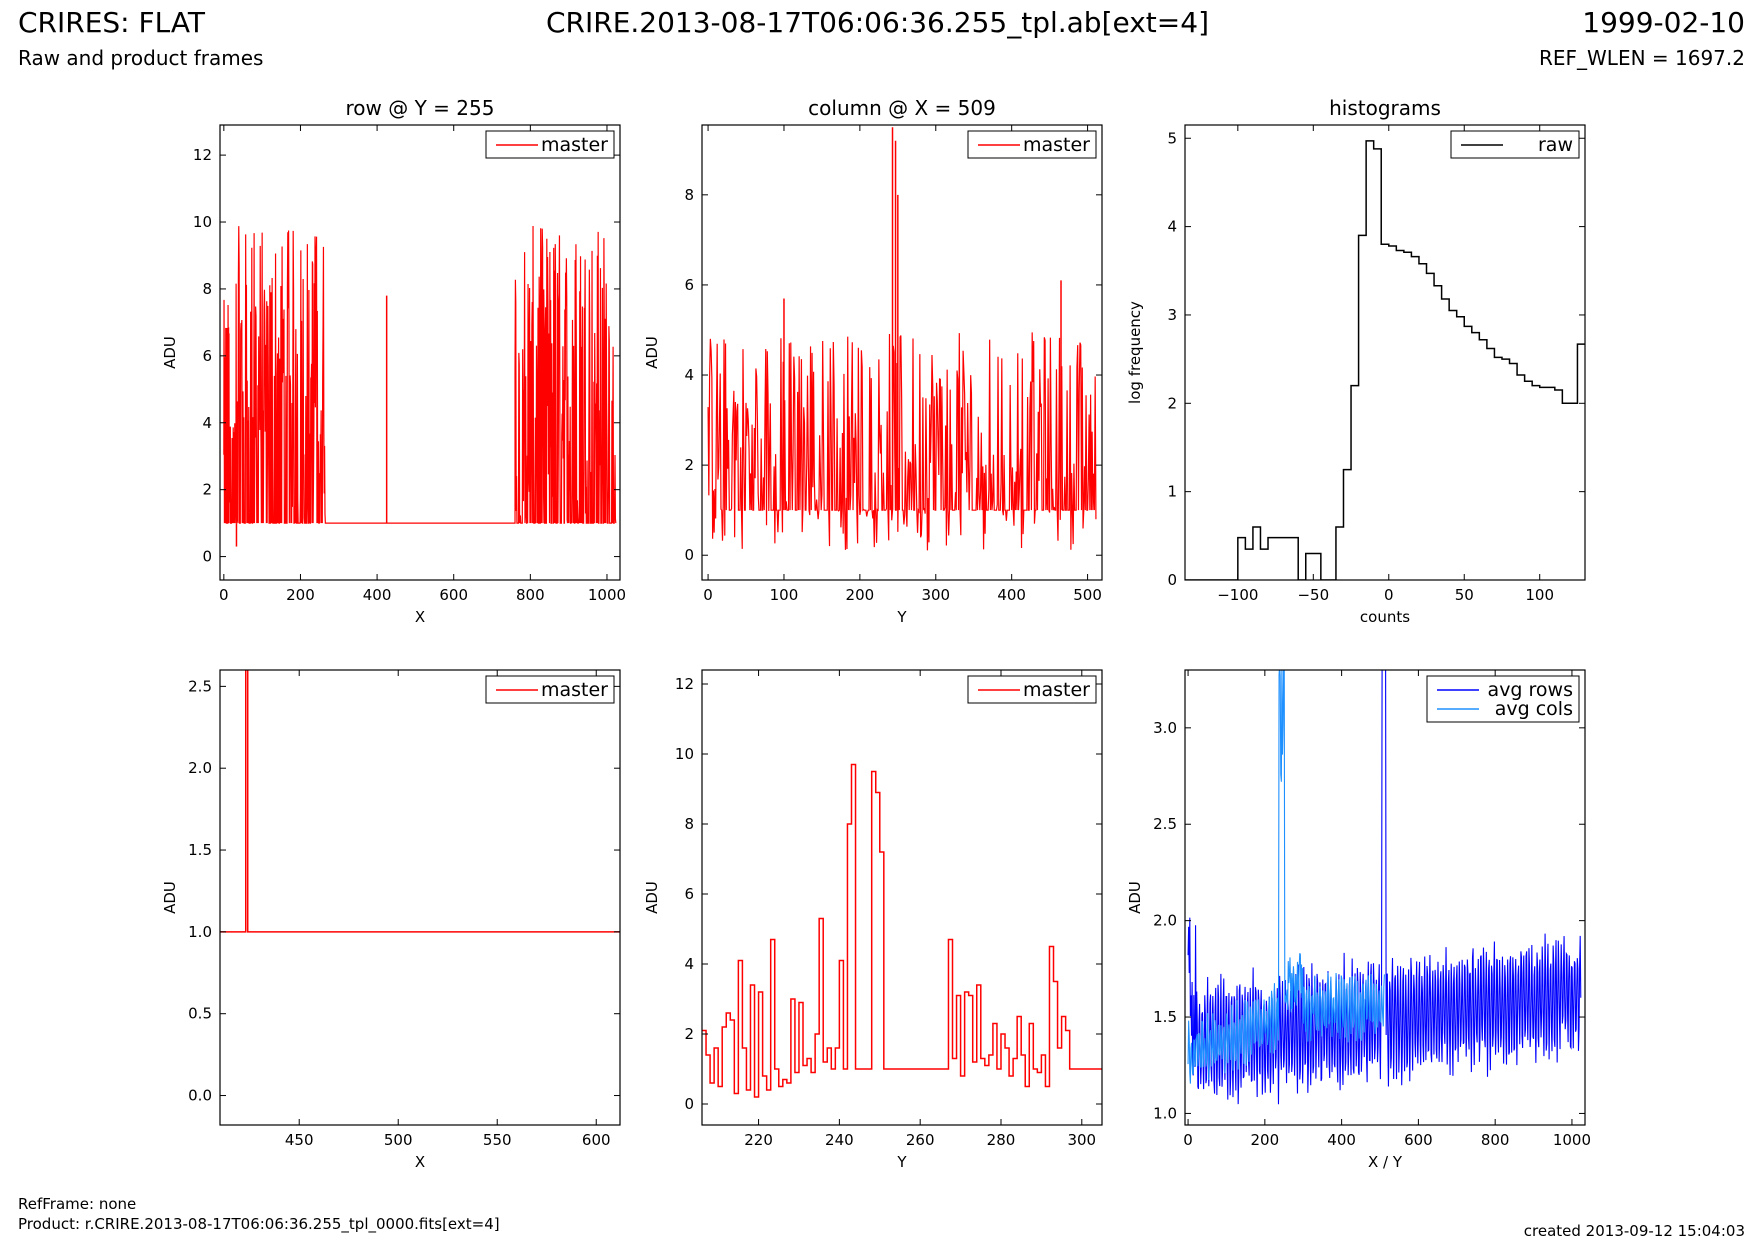 The width and height of the screenshot is (1755, 1245). Describe the element at coordinates (1172, 315) in the screenshot. I see `y-tick-label: 3` at that location.